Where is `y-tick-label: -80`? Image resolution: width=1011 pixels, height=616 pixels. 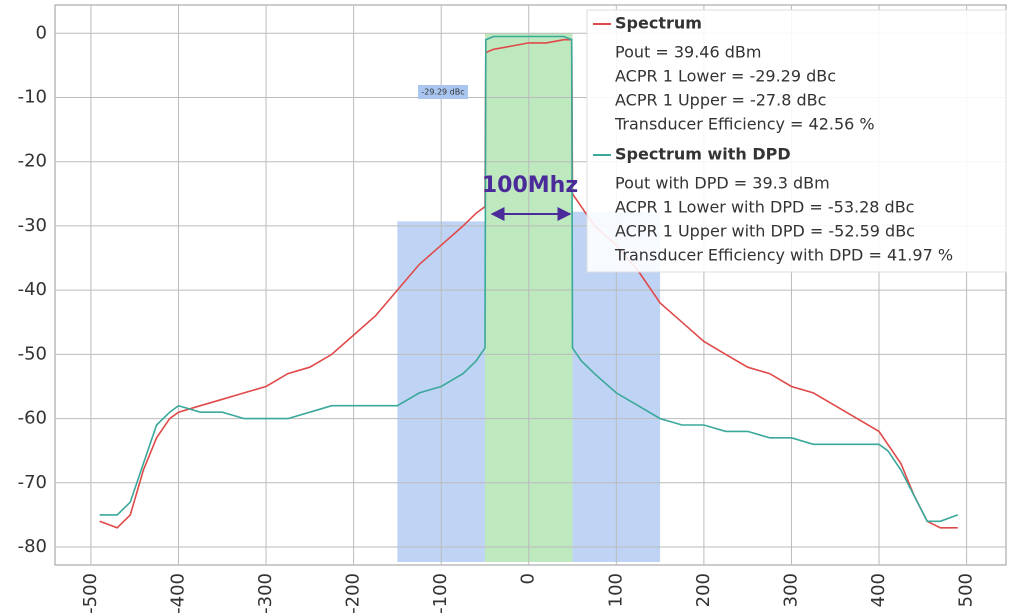 y-tick-label: -80 is located at coordinates (32, 546).